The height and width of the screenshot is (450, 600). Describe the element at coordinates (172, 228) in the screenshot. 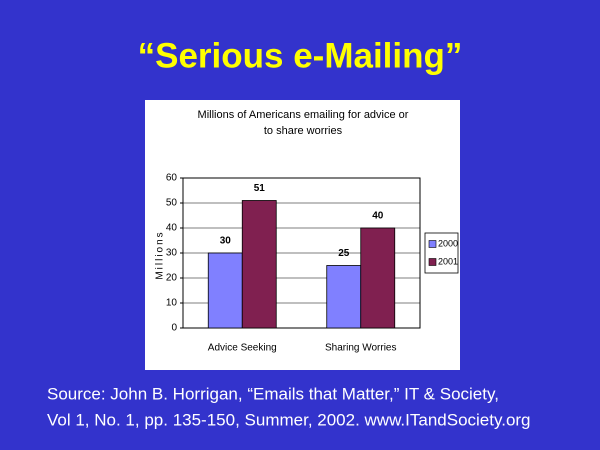

I see `y-tick-label: 40` at that location.